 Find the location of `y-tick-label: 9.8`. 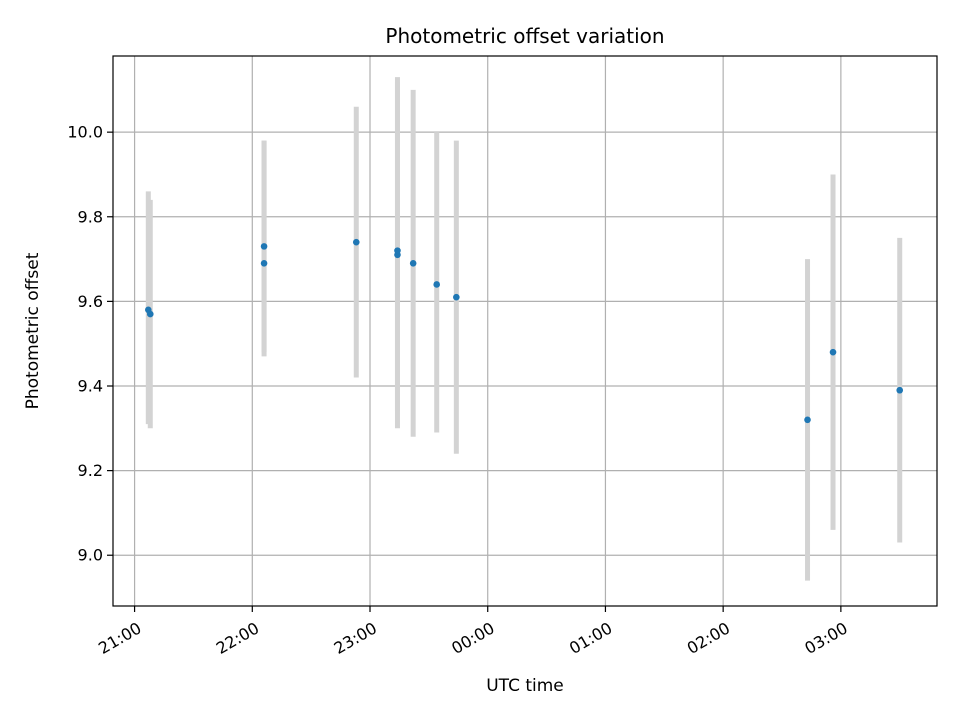

y-tick-label: 9.8 is located at coordinates (90, 216).